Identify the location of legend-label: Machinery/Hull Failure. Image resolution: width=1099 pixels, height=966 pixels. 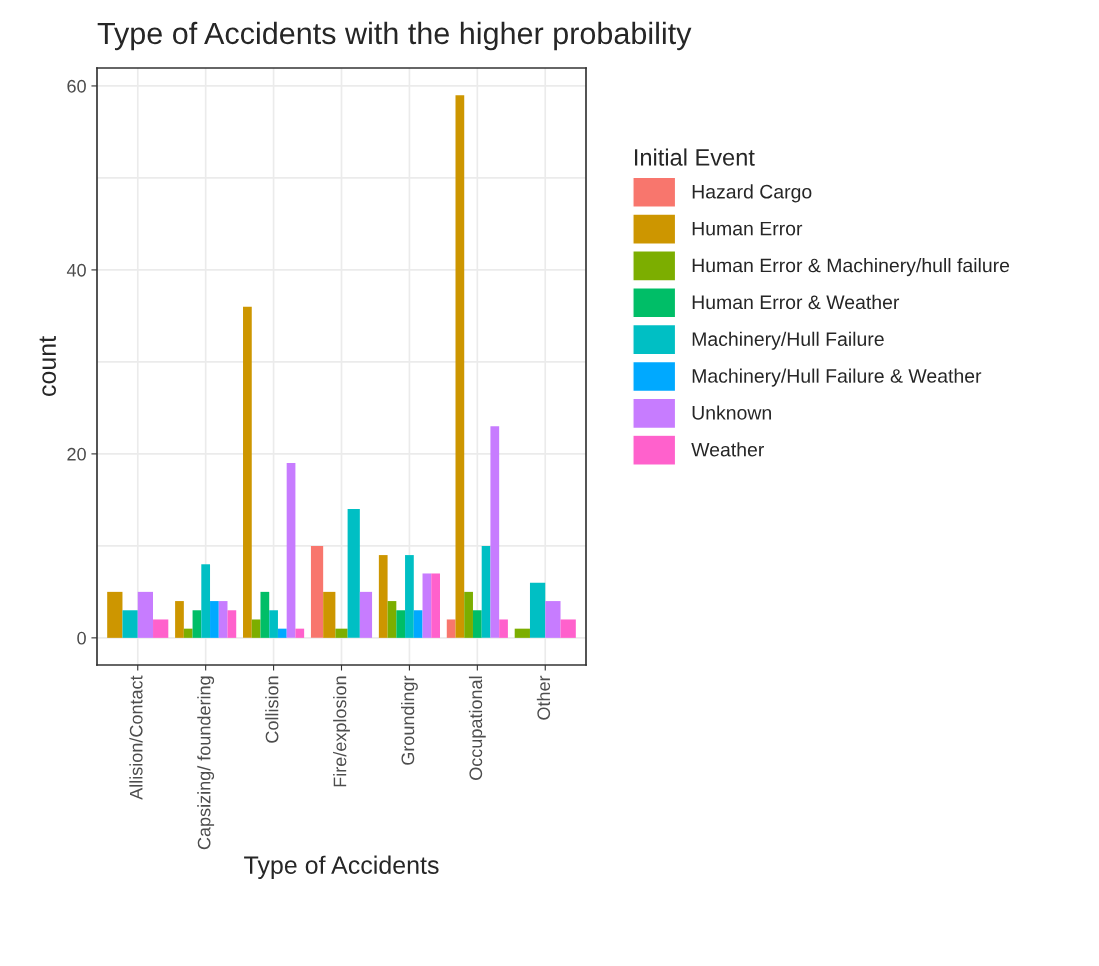
(788, 340).